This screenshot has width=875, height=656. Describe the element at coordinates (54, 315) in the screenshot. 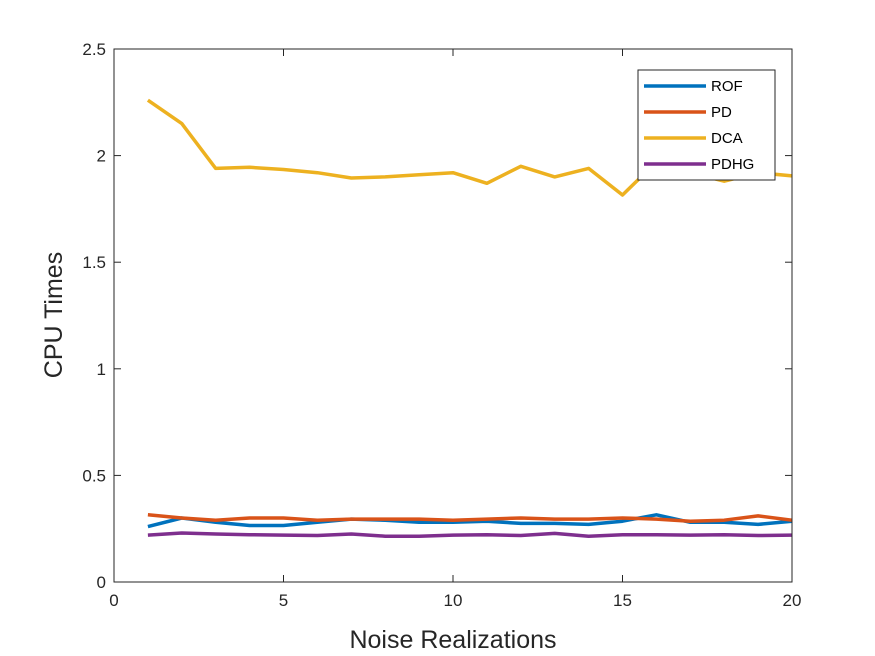

I see `y-axis-label: CPU Times` at that location.